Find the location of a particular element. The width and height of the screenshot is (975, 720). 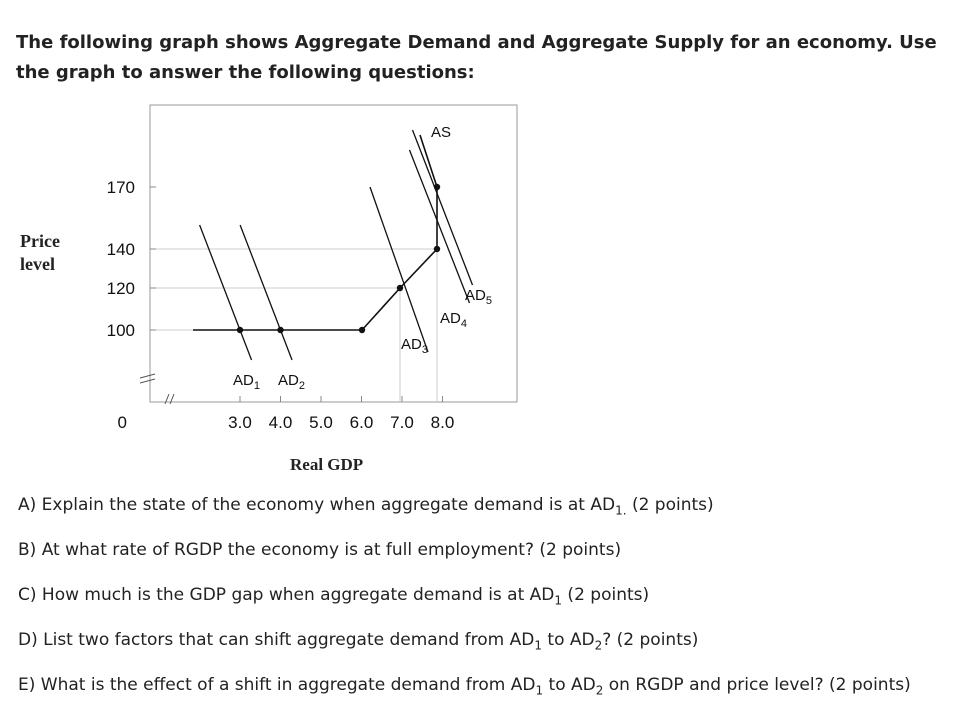

x-tick-label: 3.0 is located at coordinates (240, 422).